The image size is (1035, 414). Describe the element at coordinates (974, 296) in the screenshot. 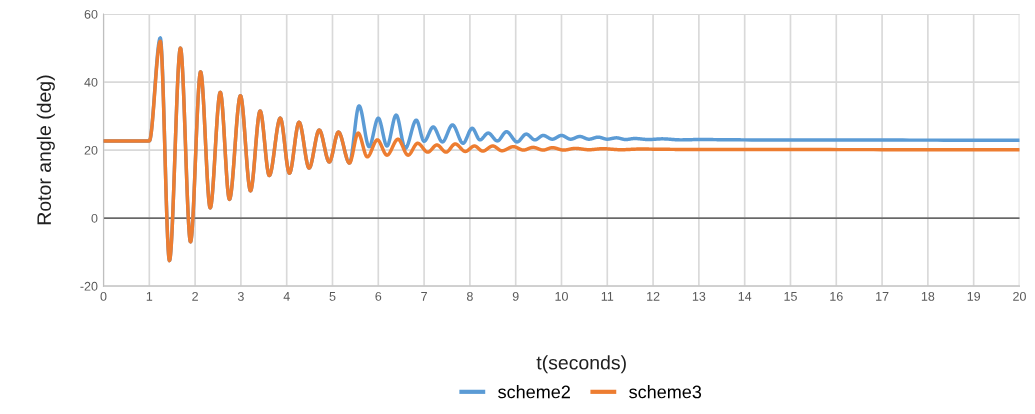

I see `x-tick-label: 19` at that location.